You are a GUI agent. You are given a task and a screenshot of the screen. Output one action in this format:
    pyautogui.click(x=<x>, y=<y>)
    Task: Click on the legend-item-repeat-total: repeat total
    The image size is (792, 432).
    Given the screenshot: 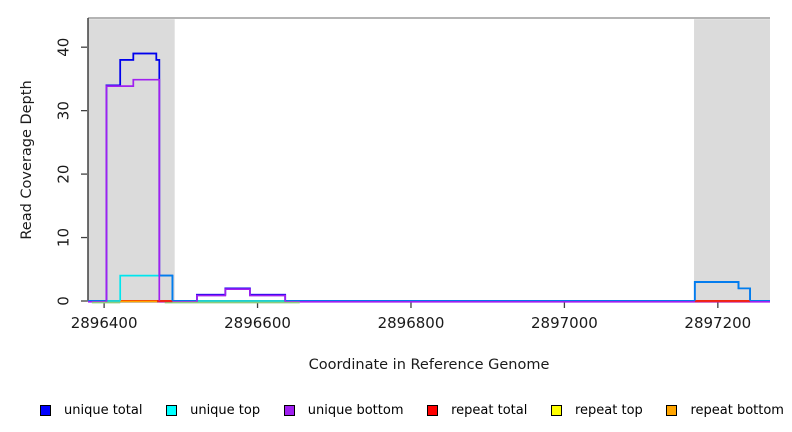 What is the action you would take?
    pyautogui.click(x=477, y=410)
    